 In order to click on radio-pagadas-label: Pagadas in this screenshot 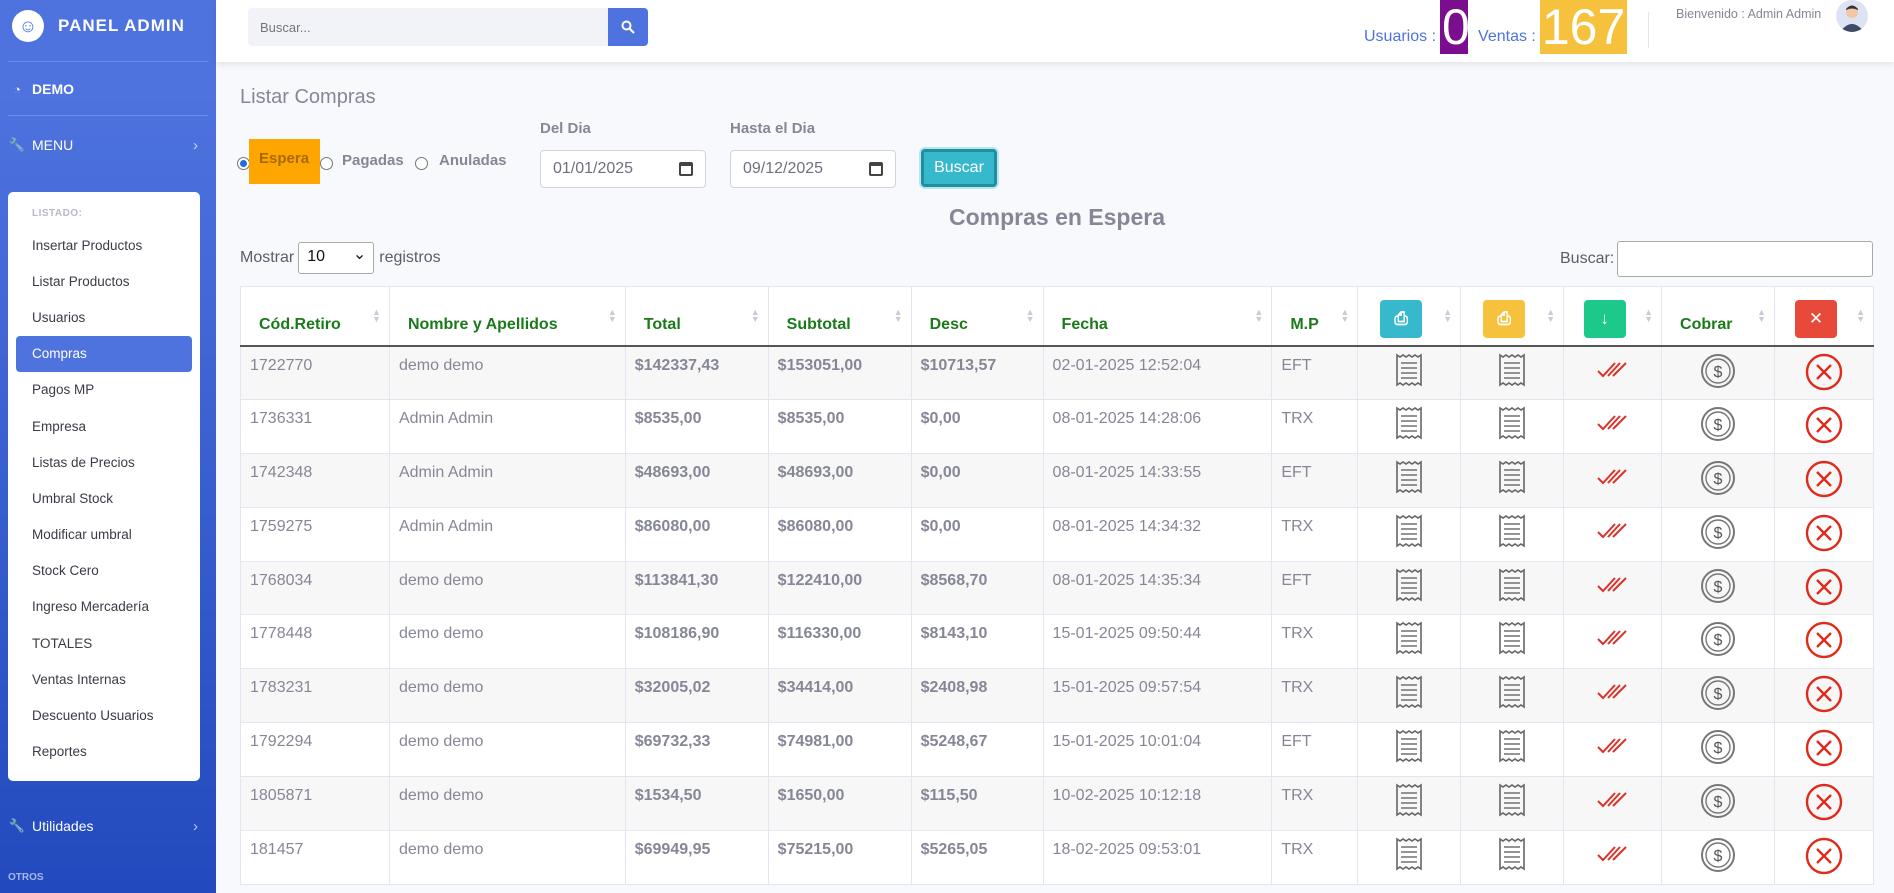, I will do `click(373, 160)`.